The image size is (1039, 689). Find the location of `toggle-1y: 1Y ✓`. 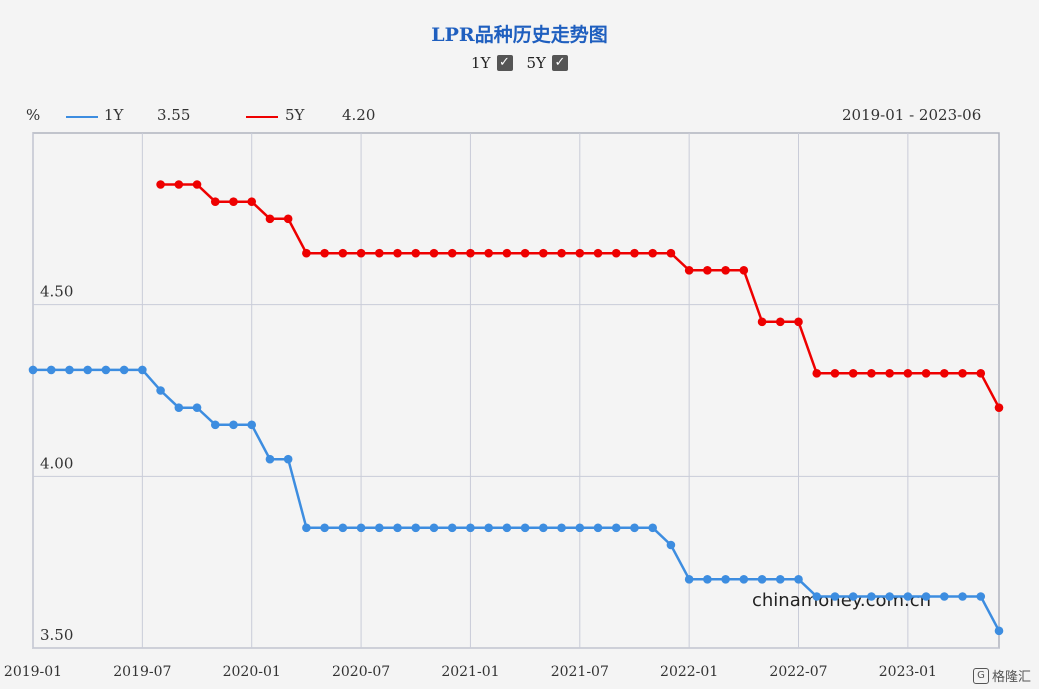

toggle-1y: 1Y ✓ is located at coordinates (492, 63).